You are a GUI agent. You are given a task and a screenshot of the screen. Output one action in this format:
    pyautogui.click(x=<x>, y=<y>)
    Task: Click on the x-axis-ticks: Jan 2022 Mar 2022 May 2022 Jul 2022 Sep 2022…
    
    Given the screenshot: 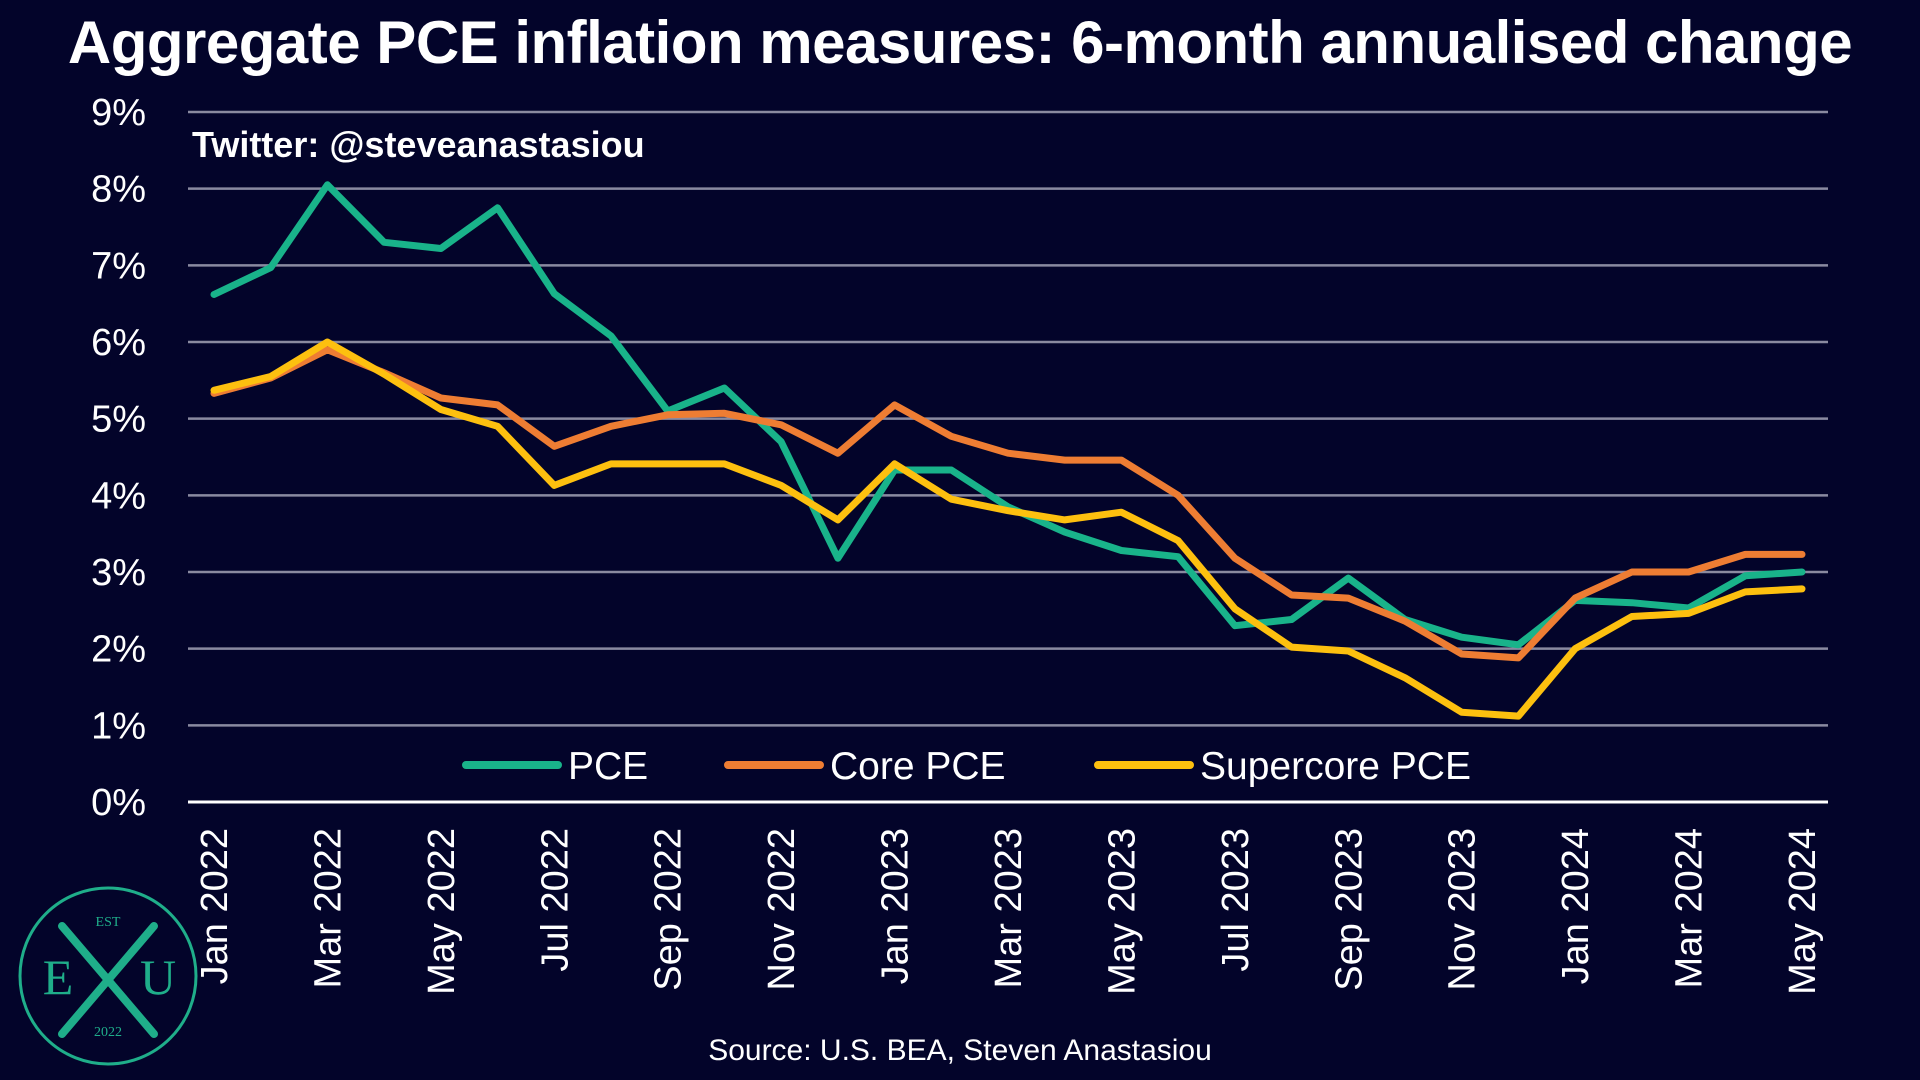 What is the action you would take?
    pyautogui.click(x=1009, y=911)
    